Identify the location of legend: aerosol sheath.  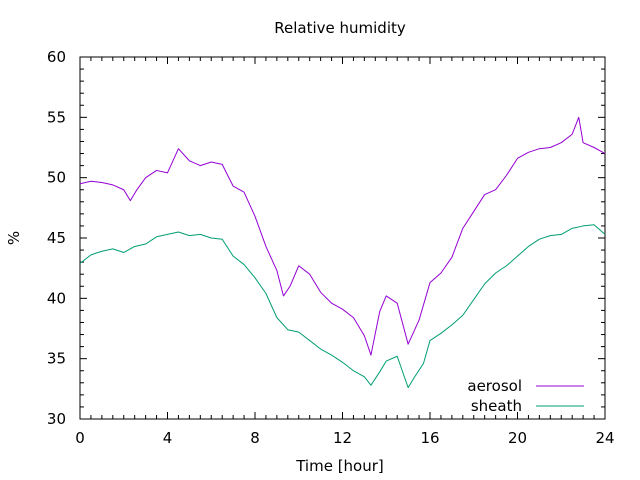
(525, 396).